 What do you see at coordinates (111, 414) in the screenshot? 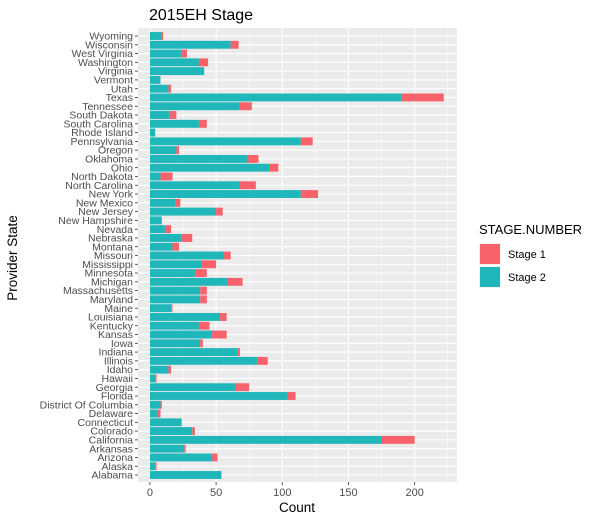
I see `y-tick-label: Delaware` at bounding box center [111, 414].